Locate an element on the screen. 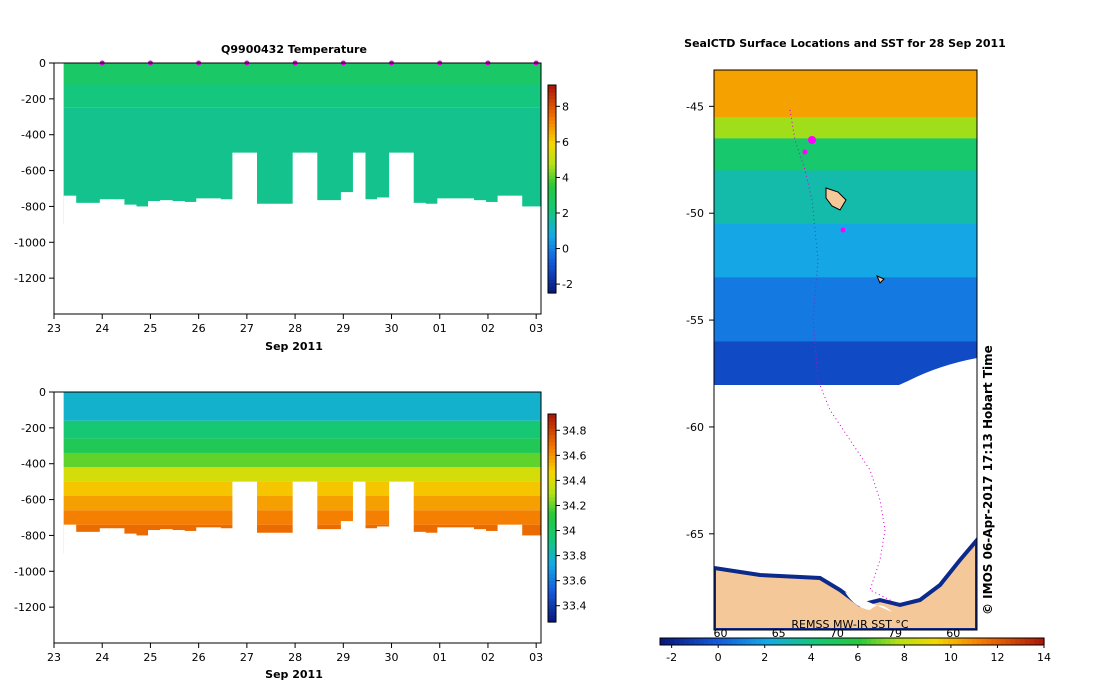 This screenshot has width=1099, height=700. x-tick-label: 26 is located at coordinates (199, 328).